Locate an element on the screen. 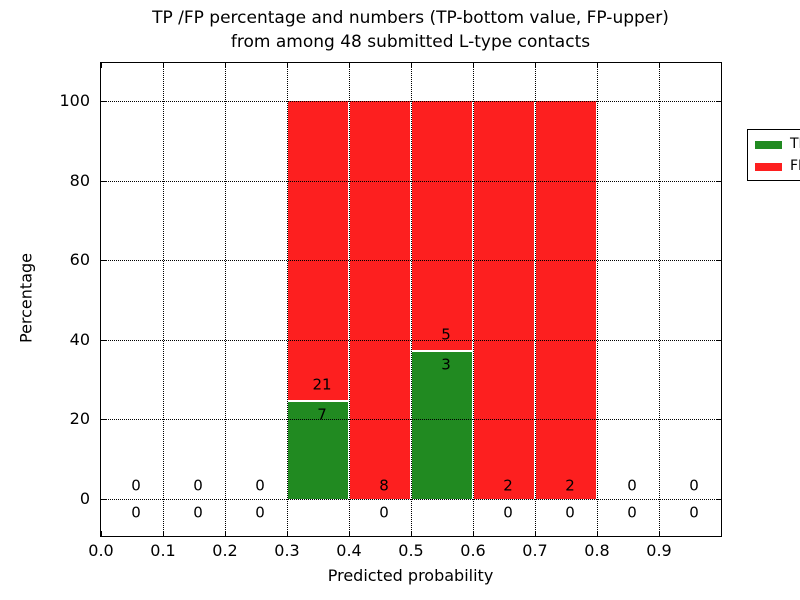 The image size is (800, 600). y-tick-label: 20 is located at coordinates (79, 419).